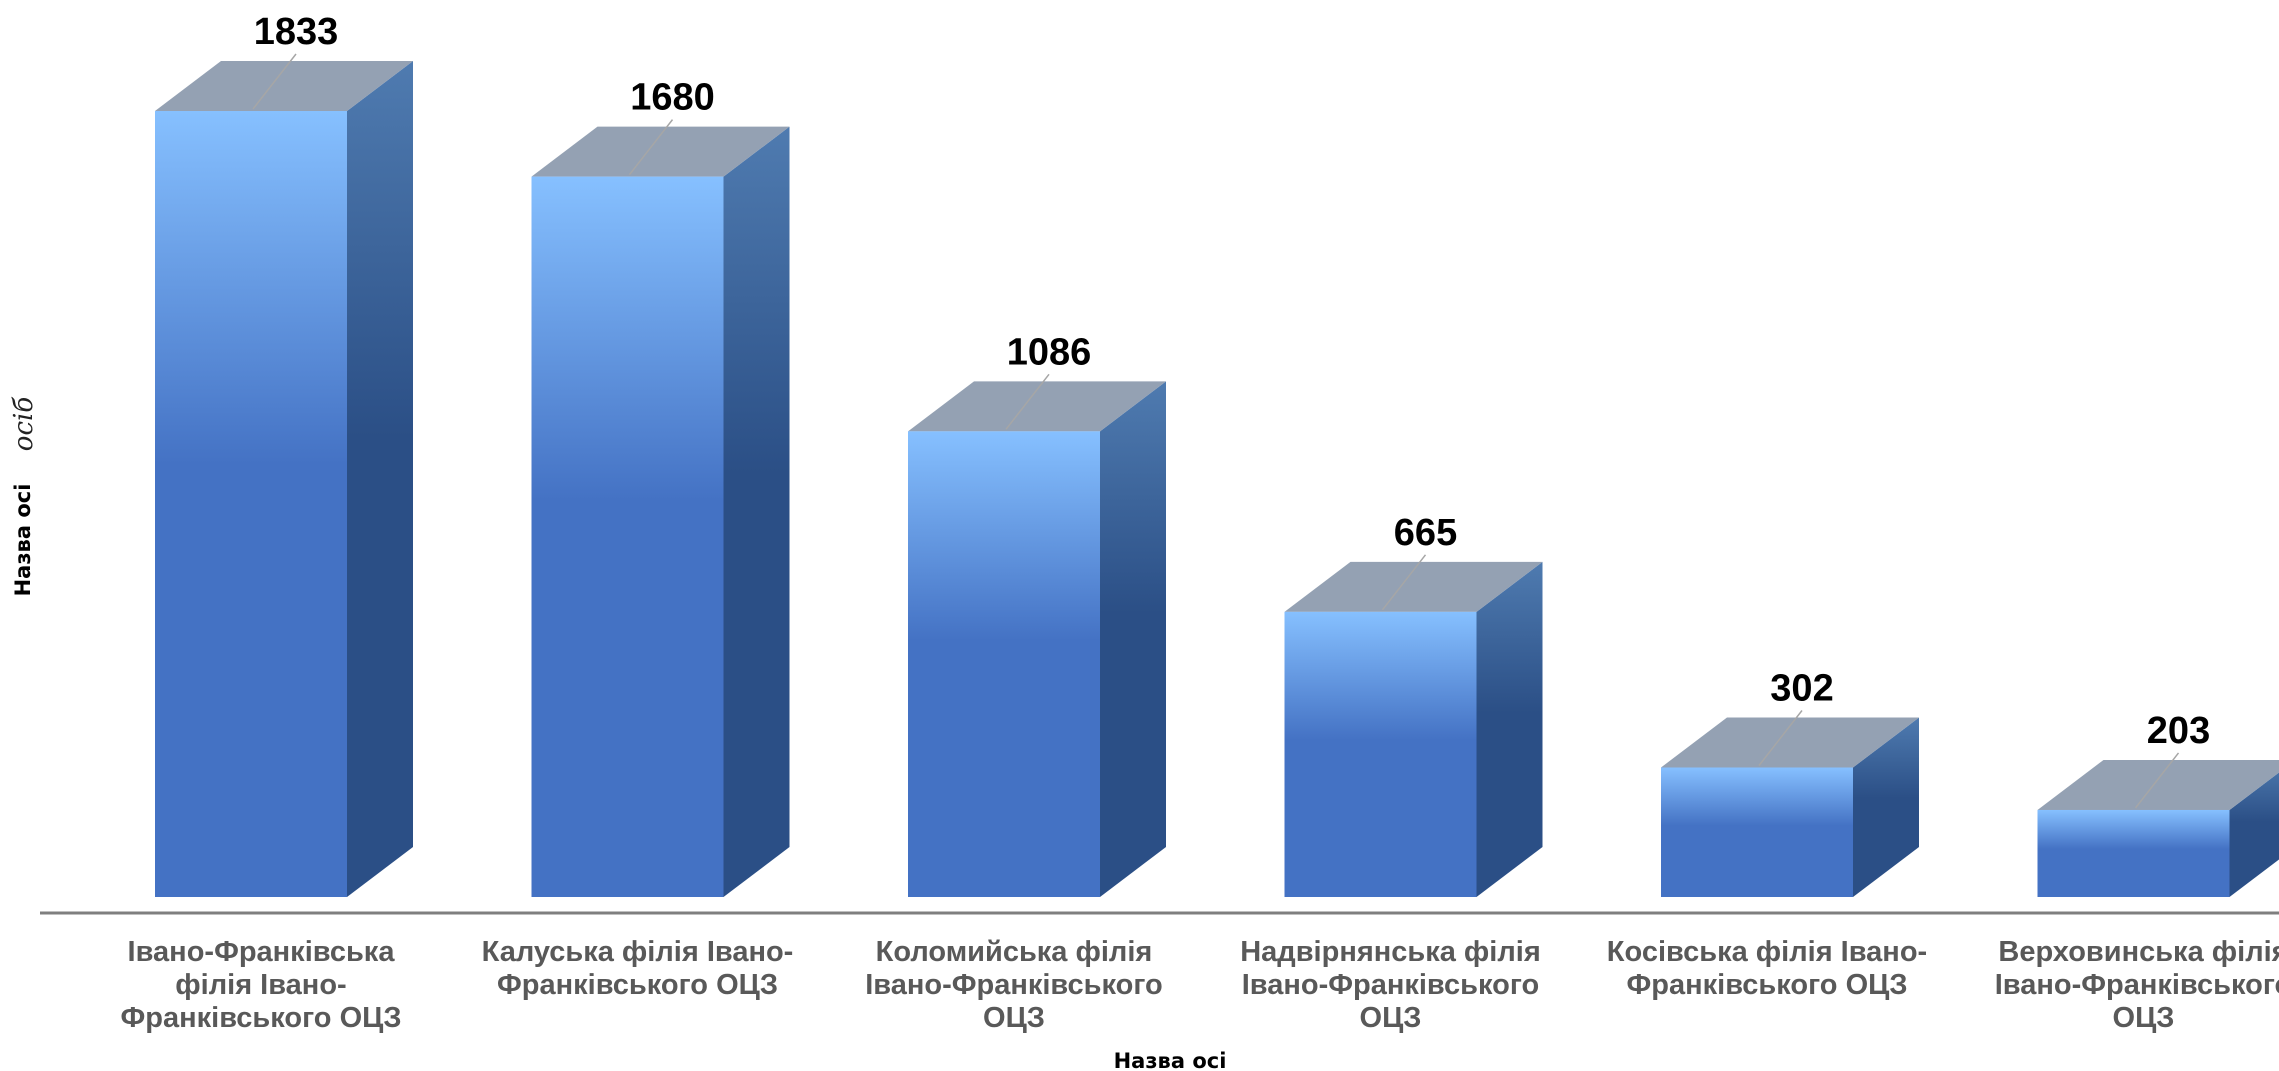 This screenshot has height=1071, width=2279. What do you see at coordinates (672, 98) in the screenshot?
I see `data-label: 1680` at bounding box center [672, 98].